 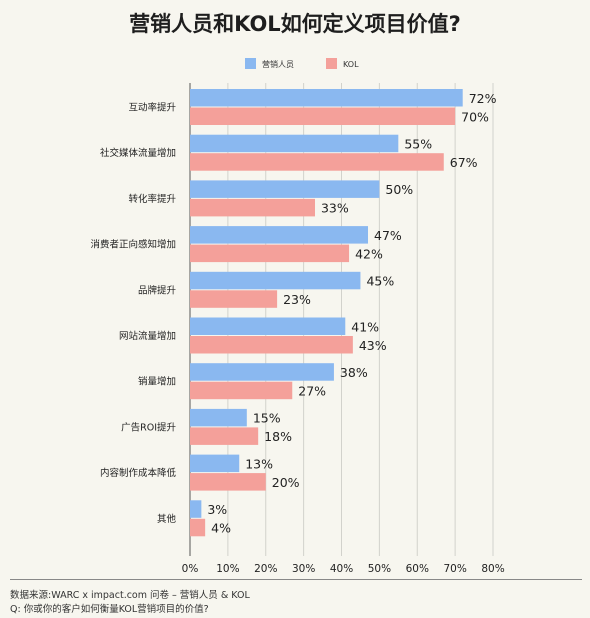 I want to click on data-label: 42%, so click(x=369, y=253).